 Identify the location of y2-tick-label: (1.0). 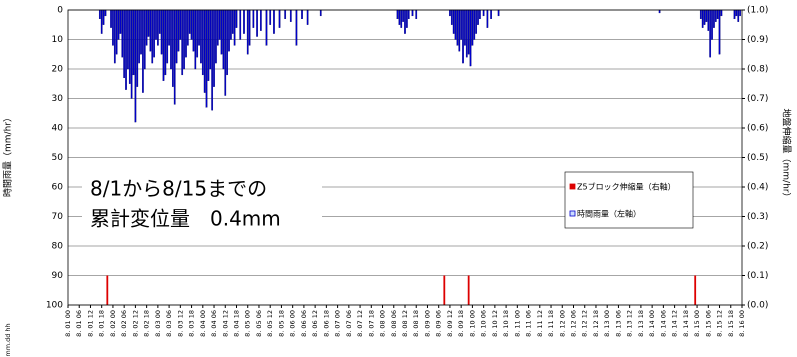
(757, 11).